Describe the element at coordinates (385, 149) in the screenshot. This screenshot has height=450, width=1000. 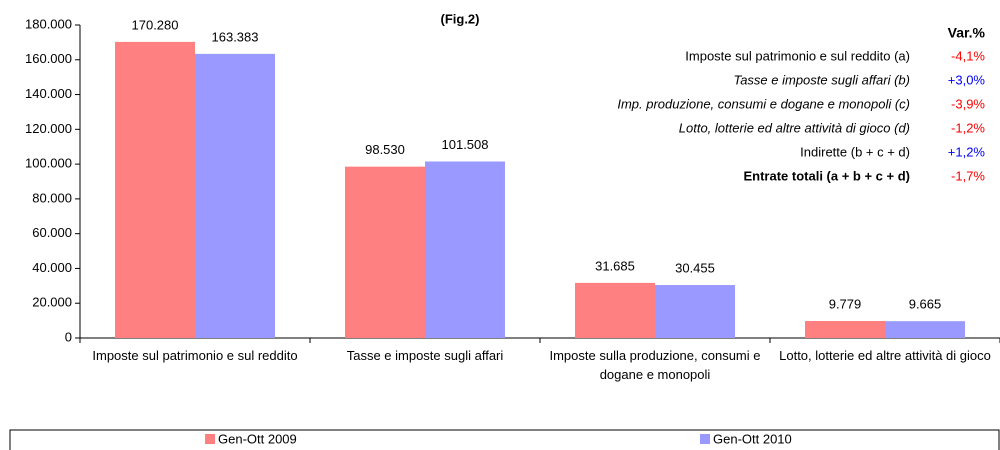
I see `value-label: 98.530` at that location.